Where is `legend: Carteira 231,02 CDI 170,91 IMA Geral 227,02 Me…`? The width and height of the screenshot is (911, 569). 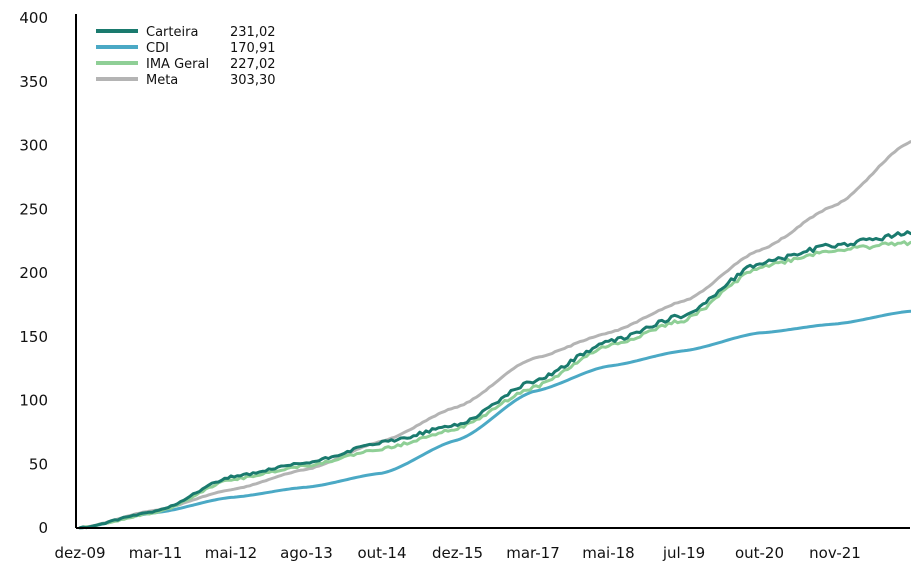 legend: Carteira 231,02 CDI 170,91 IMA Geral 227,02 Me… is located at coordinates (186, 56).